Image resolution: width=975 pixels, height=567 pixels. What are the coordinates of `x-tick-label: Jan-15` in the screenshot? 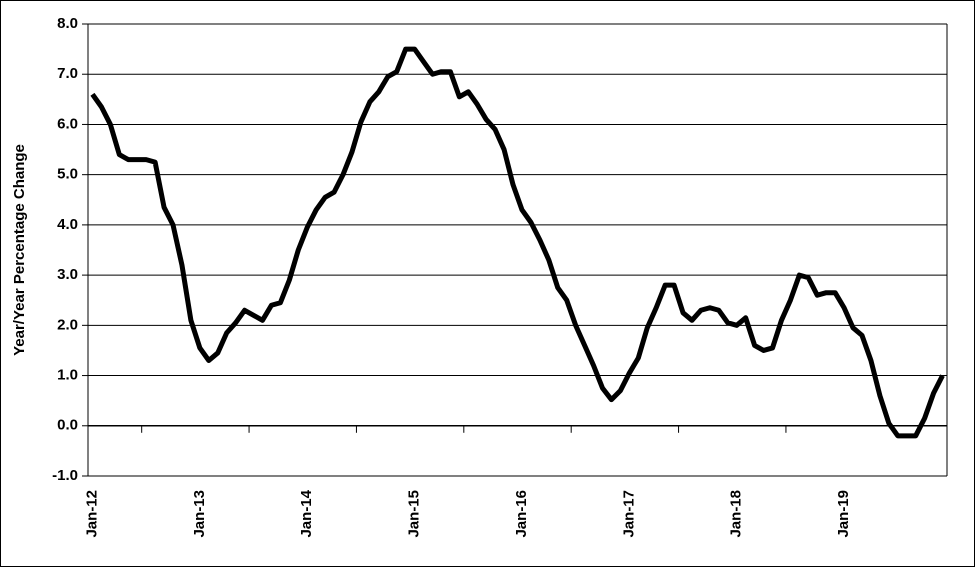 It's located at (414, 514).